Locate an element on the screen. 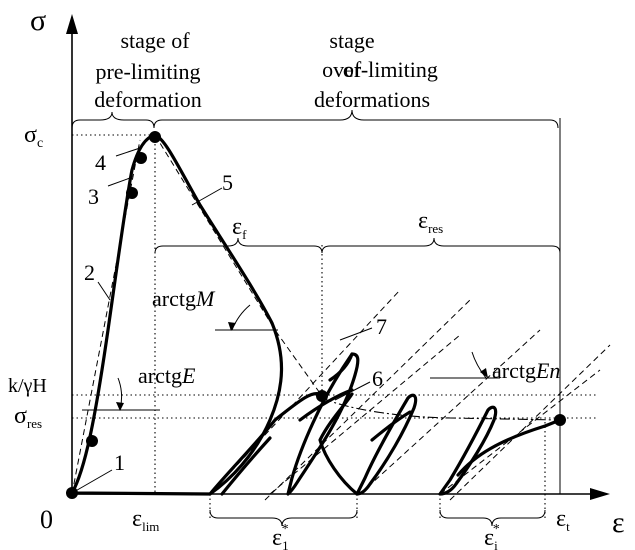 This screenshot has height=550, width=635. num-3: 3 is located at coordinates (93, 196).